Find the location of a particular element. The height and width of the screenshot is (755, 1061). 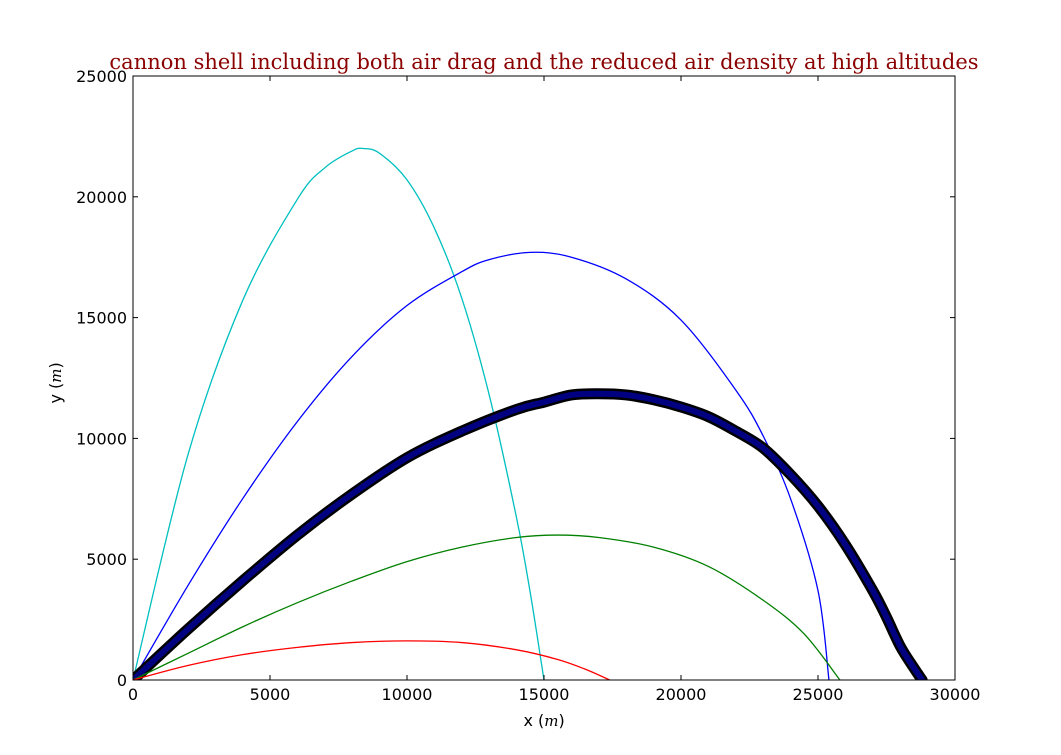

y-axis-close-paren: ) is located at coordinates (55, 365).